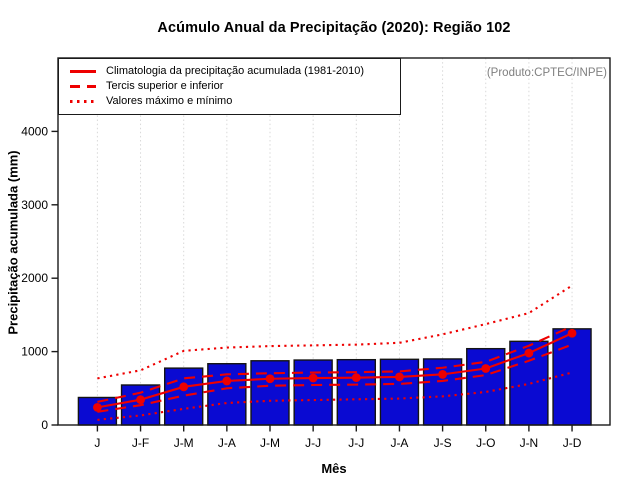 This screenshot has height=500, width=640. Describe the element at coordinates (83, 101) in the screenshot. I see `dotted-line-icon` at that location.